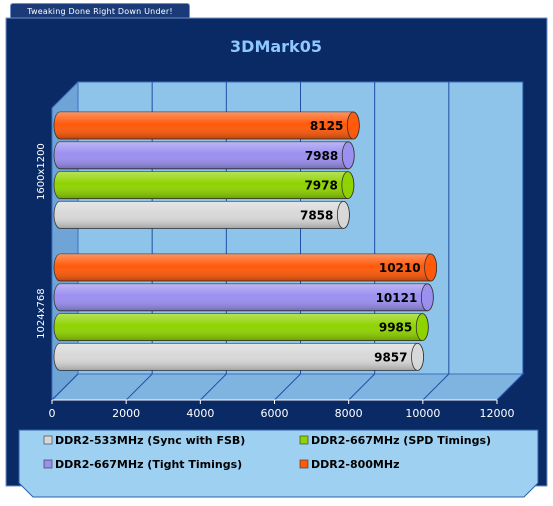 Image resolution: width=553 pixels, height=506 pixels. What do you see at coordinates (275, 413) in the screenshot?
I see `x-tick-label: 6000` at bounding box center [275, 413].